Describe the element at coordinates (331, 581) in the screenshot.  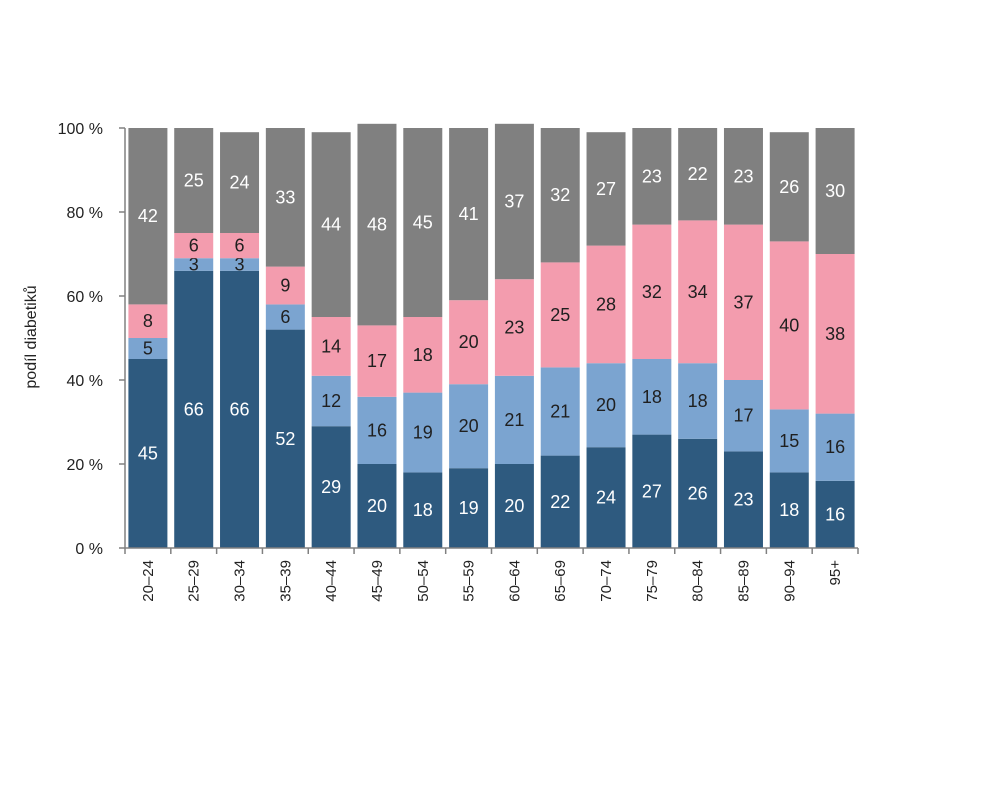
I see `x-tick-label: 40–44` at that location.